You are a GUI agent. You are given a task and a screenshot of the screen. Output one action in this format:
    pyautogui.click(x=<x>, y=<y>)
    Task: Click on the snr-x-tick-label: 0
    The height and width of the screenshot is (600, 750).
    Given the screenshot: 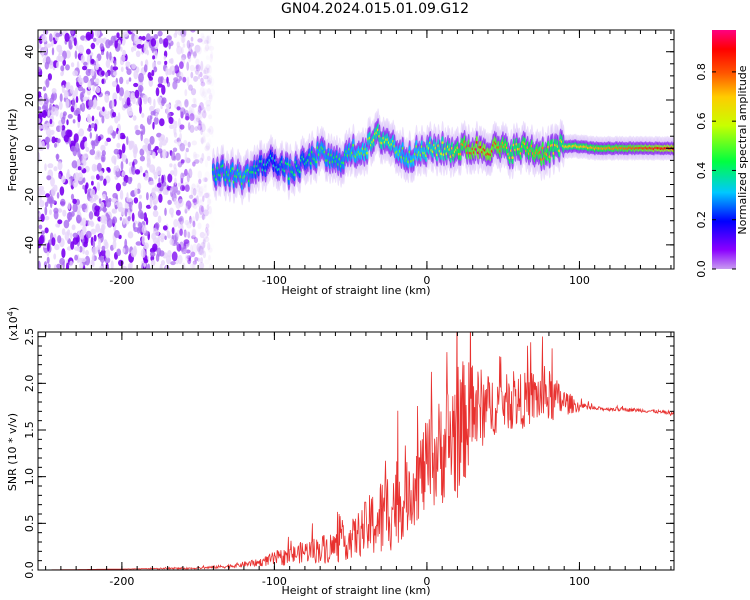 What is the action you would take?
    pyautogui.click(x=426, y=581)
    